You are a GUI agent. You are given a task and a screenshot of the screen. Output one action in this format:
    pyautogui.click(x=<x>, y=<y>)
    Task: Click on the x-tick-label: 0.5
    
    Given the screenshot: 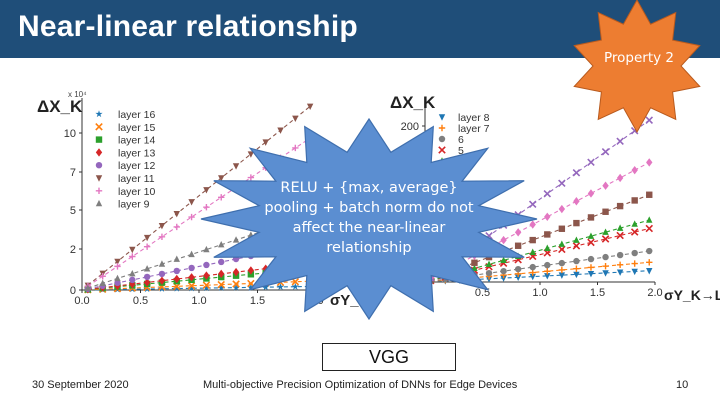 What is the action you would take?
    pyautogui.click(x=482, y=293)
    